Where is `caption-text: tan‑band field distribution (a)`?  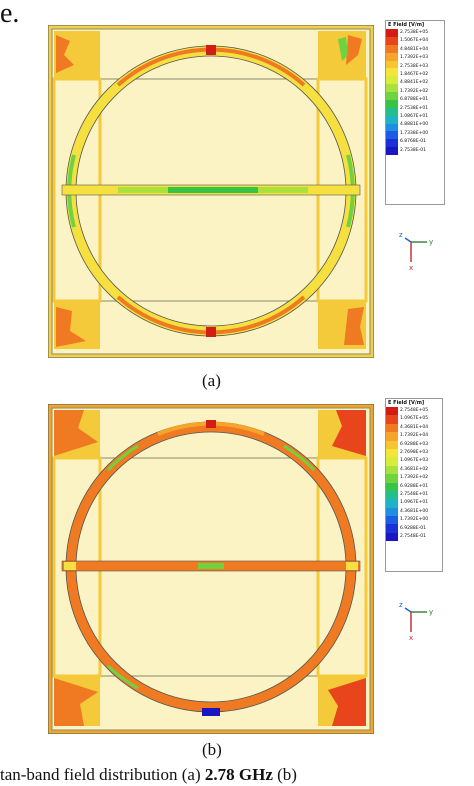
caption-text: tan‑band field distribution (a) is located at coordinates (102, 774).